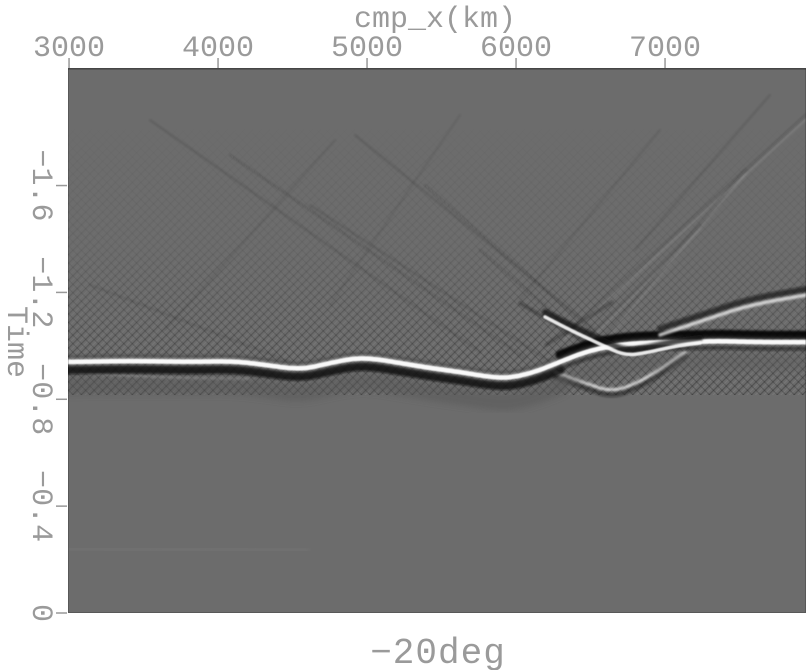  What do you see at coordinates (40, 613) in the screenshot?
I see `y-tick-label: 0` at bounding box center [40, 613].